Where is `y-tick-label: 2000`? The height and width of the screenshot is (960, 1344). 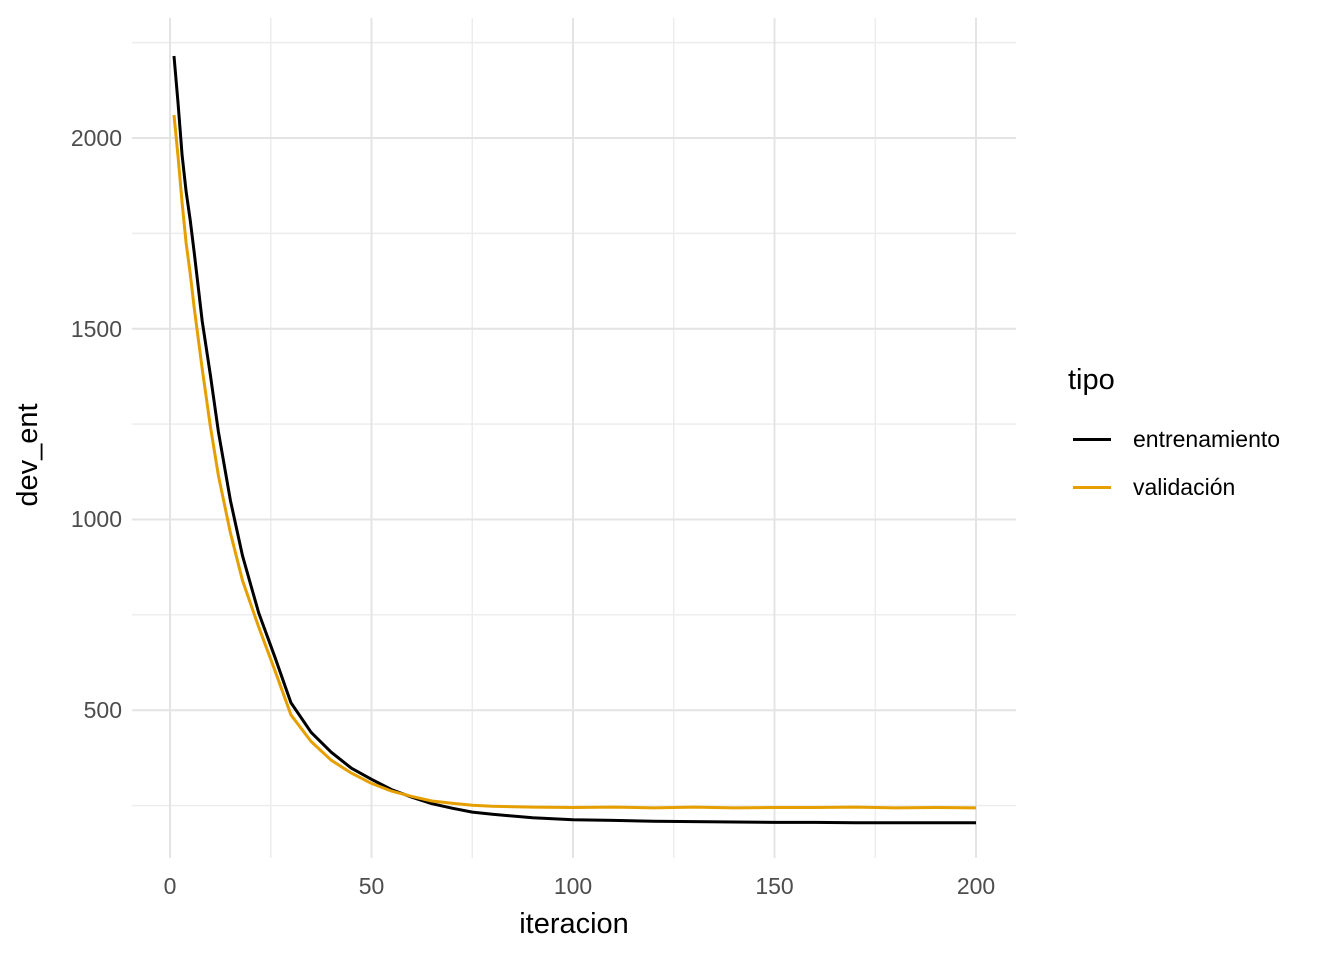 y-tick-label: 2000 is located at coordinates (96, 138).